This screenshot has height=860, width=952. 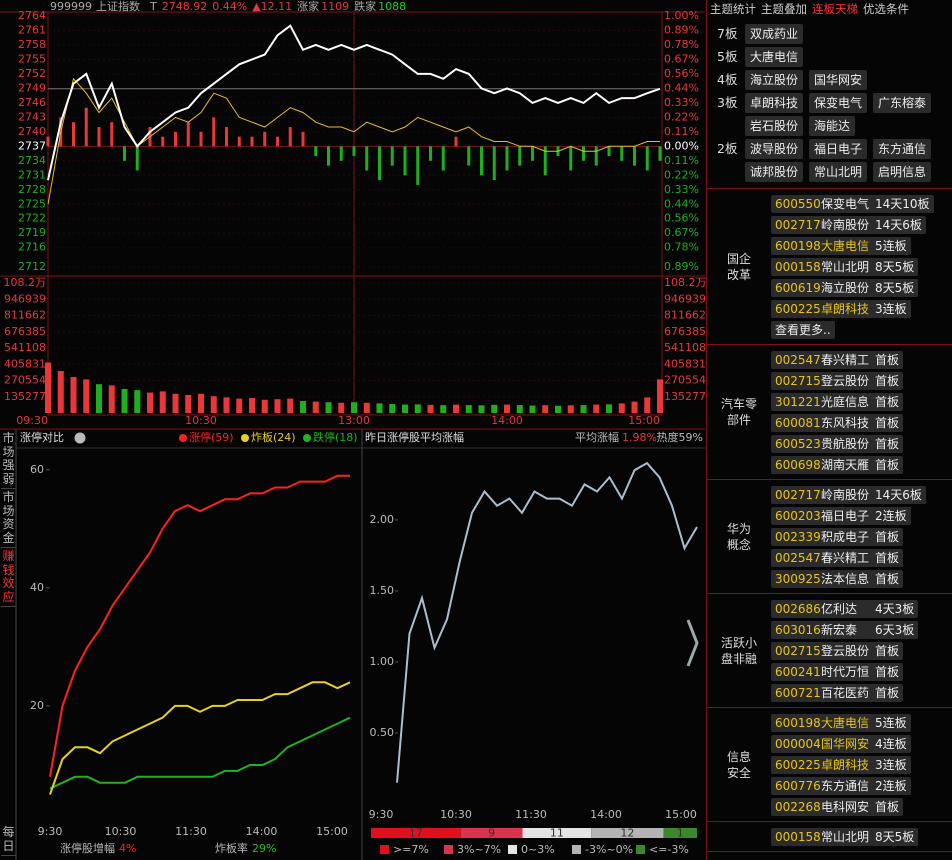 I want to click on tab: 主题统计, so click(x=733, y=9).